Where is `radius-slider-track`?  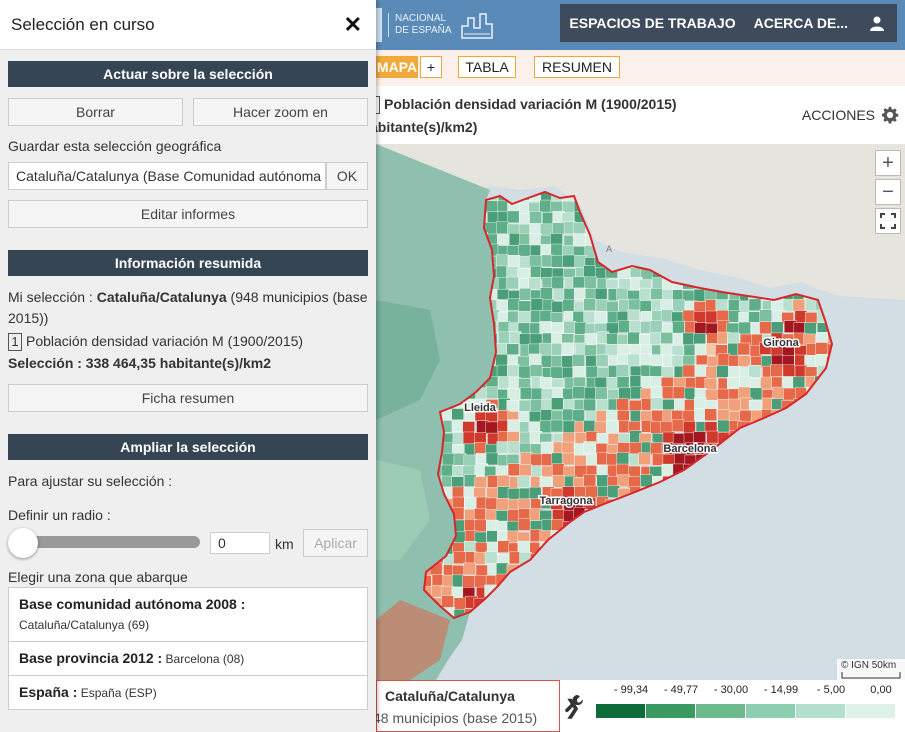 radius-slider-track is located at coordinates (110, 542).